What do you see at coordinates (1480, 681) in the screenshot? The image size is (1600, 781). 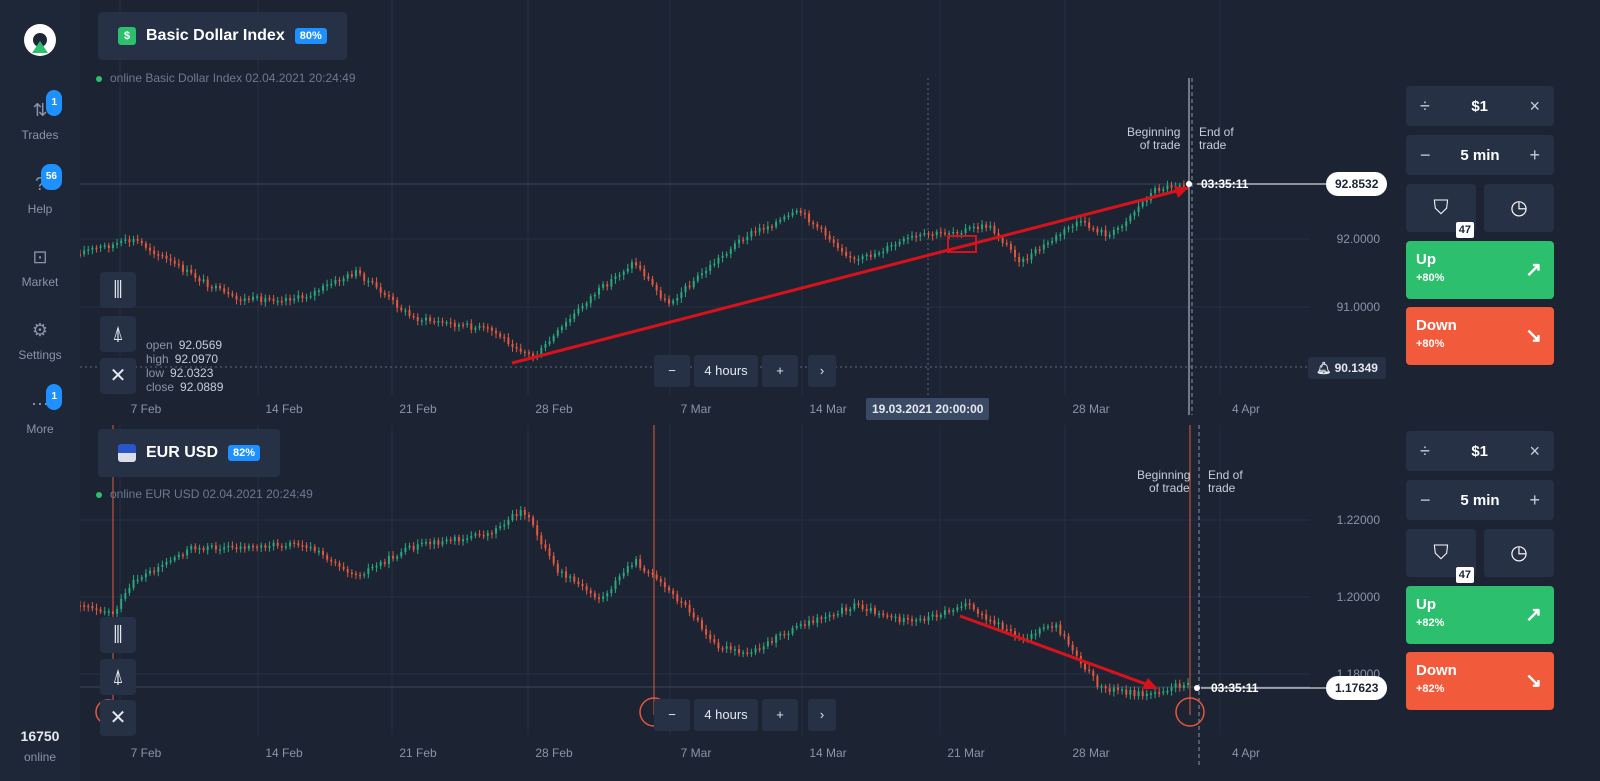 I see `down-button: Down +82% ↘` at bounding box center [1480, 681].